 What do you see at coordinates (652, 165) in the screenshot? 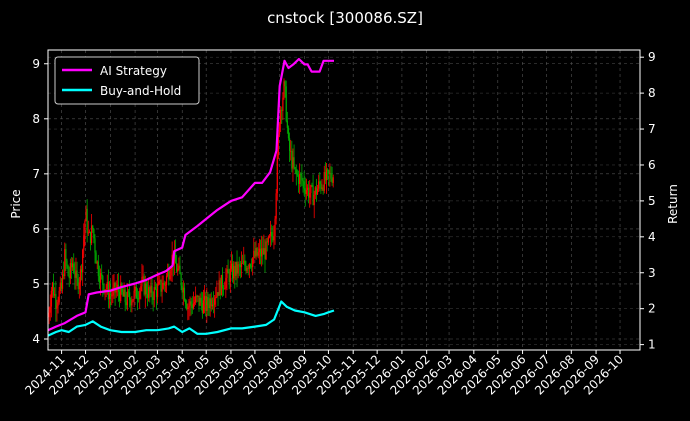
I see `y2-tick-label: 6` at bounding box center [652, 165].